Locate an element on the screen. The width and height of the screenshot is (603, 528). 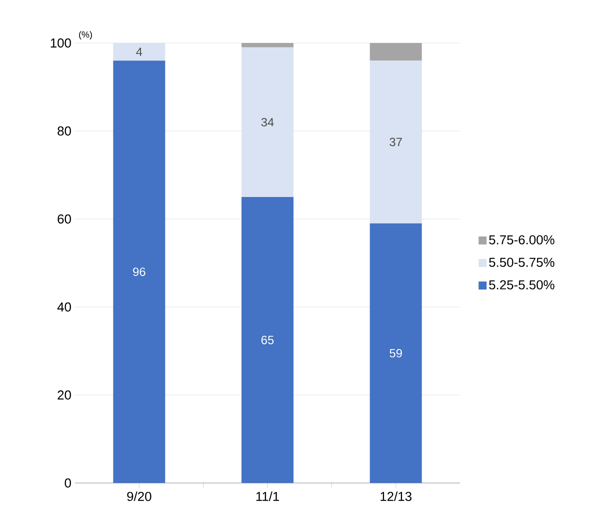
data-label: 4 is located at coordinates (139, 52).